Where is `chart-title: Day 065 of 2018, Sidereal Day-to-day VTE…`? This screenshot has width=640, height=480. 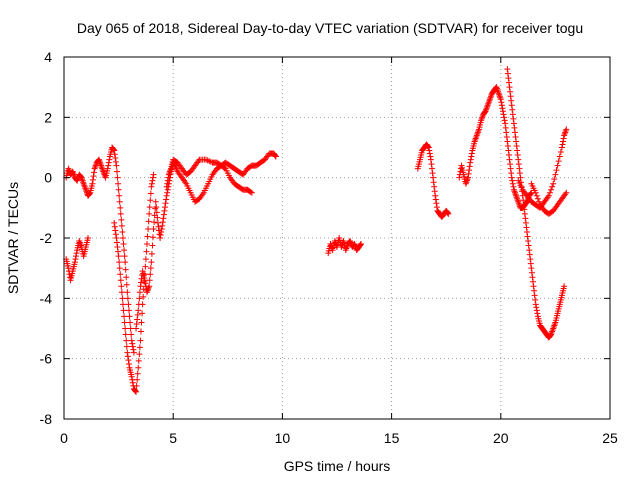
chart-title: Day 065 of 2018, Sidereal Day-to-day VTE… is located at coordinates (330, 28).